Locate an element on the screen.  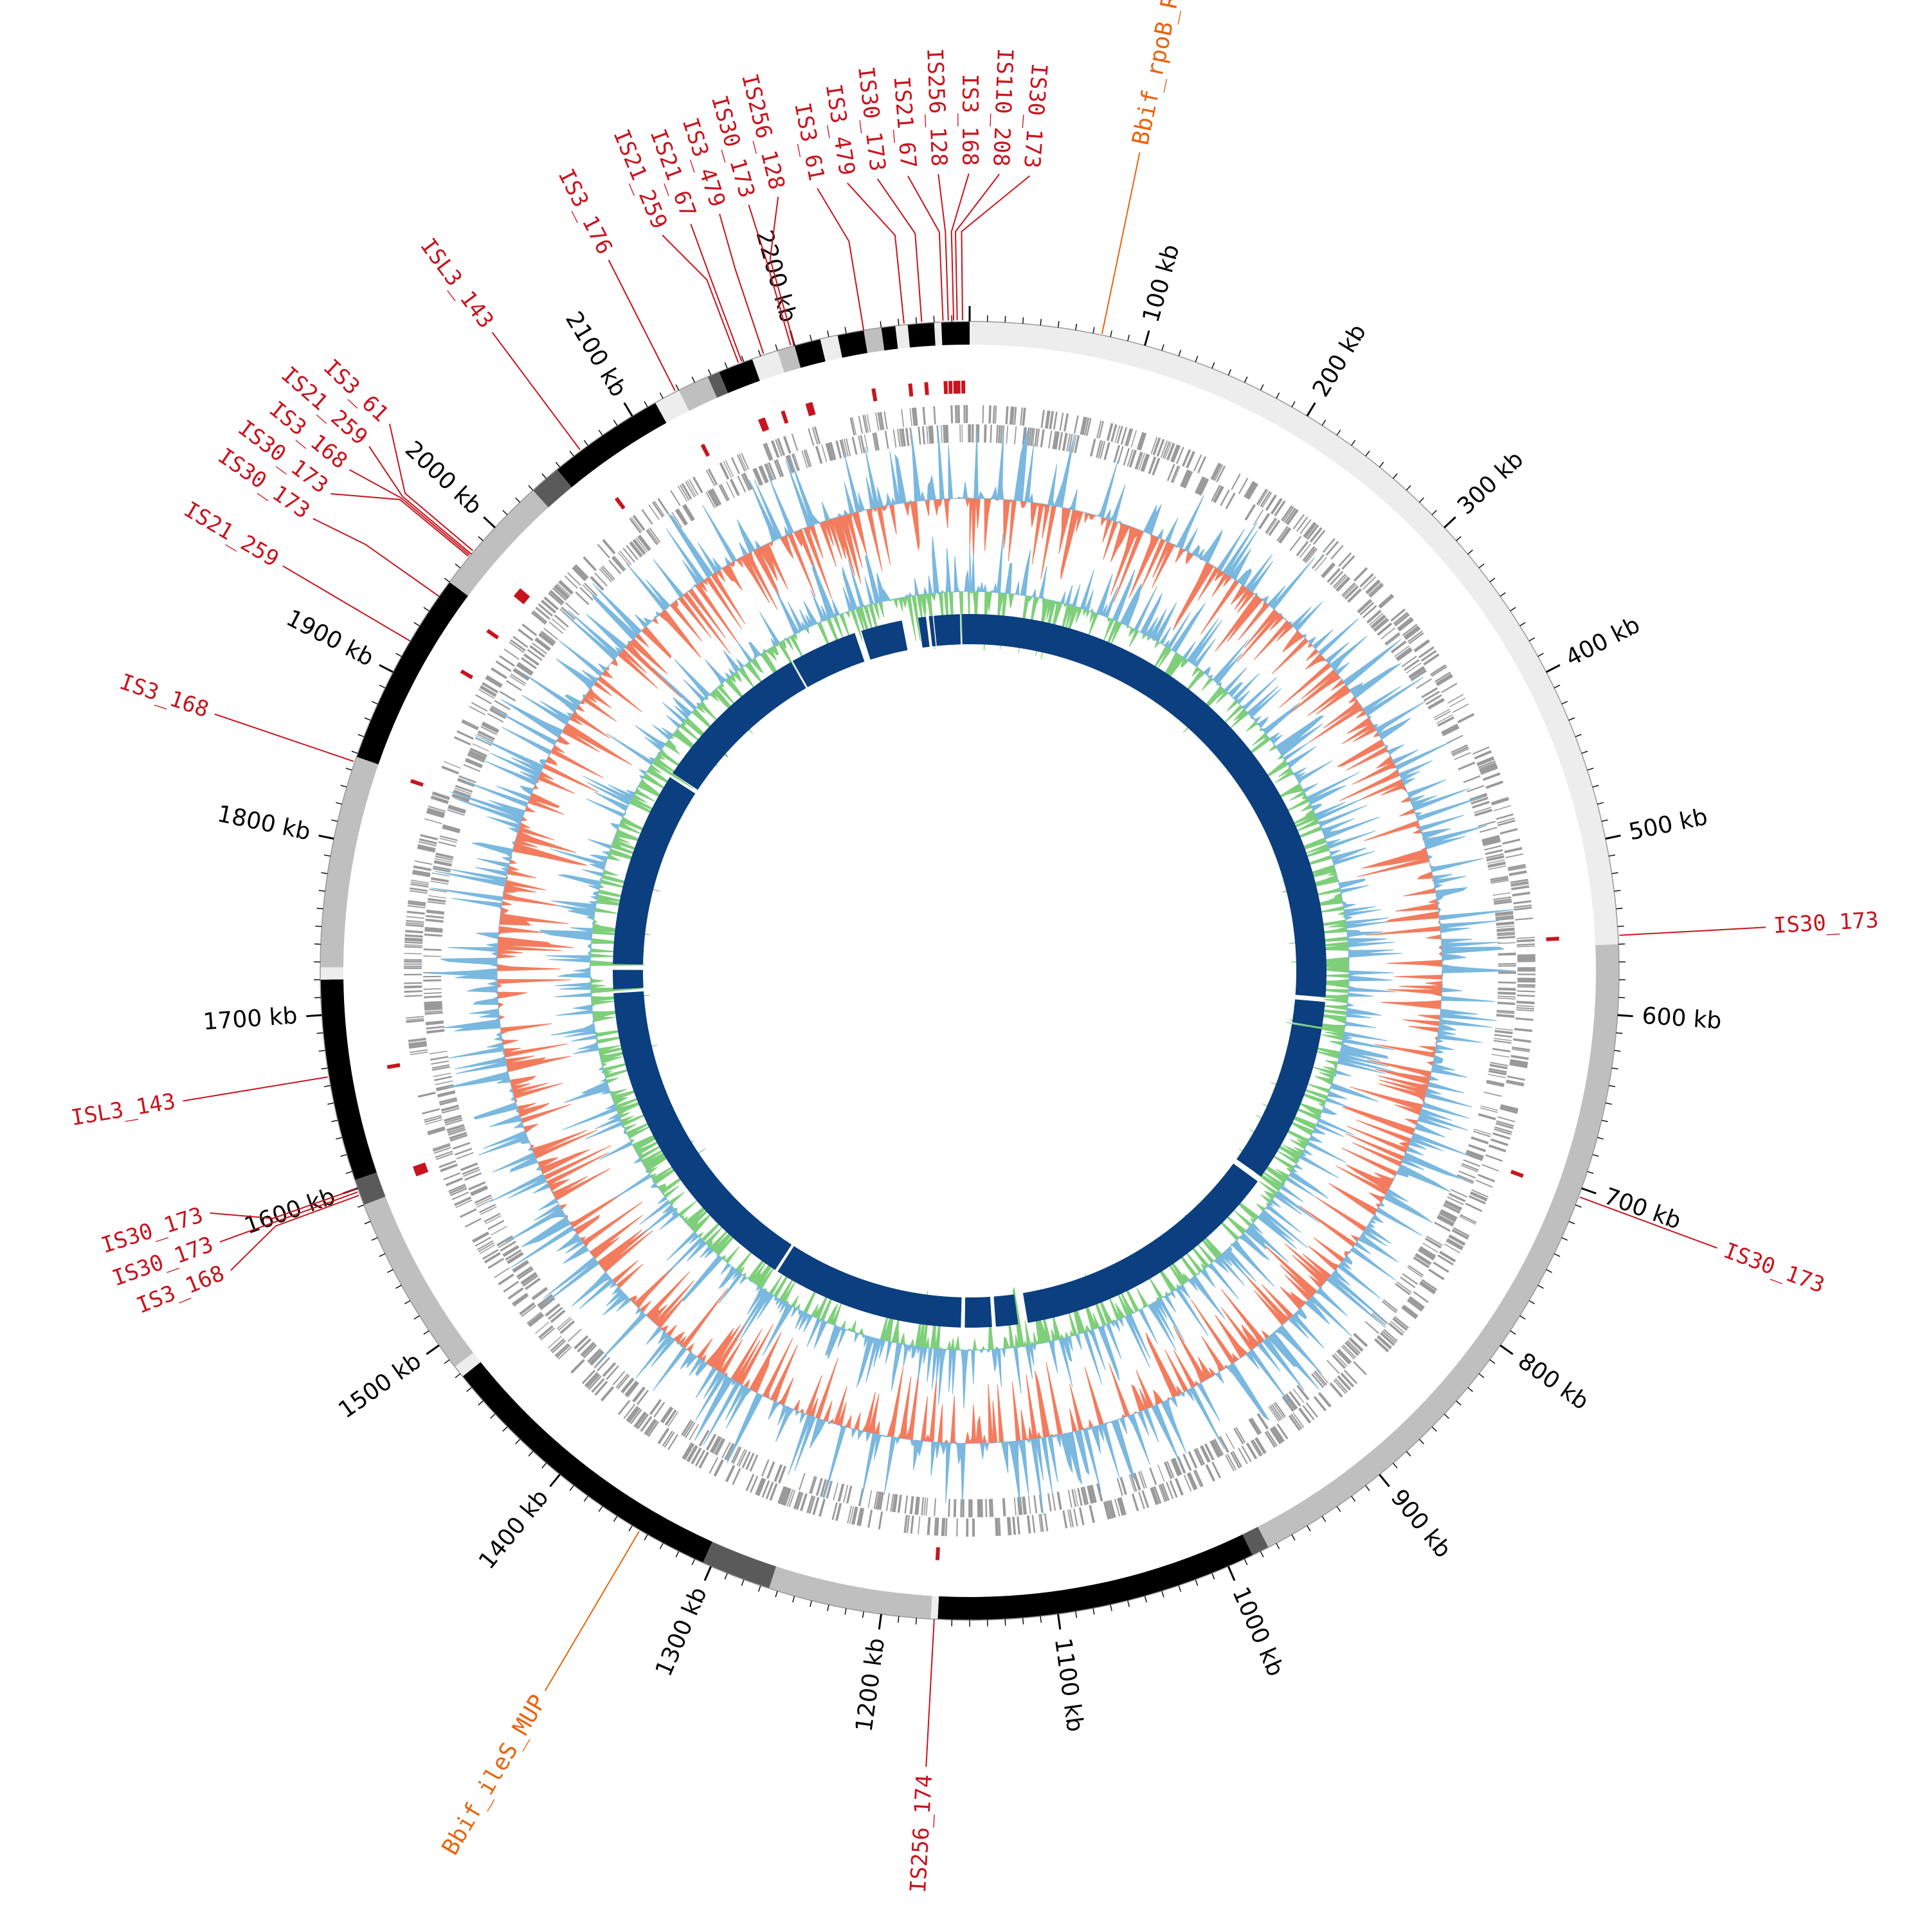
tick-label: 1400 kb is located at coordinates (514, 1530).